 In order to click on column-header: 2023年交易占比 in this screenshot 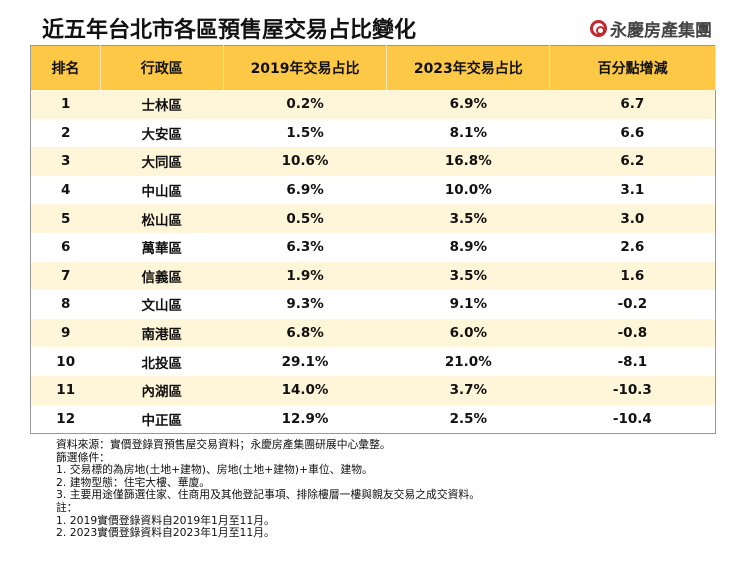, I will do `click(468, 67)`.